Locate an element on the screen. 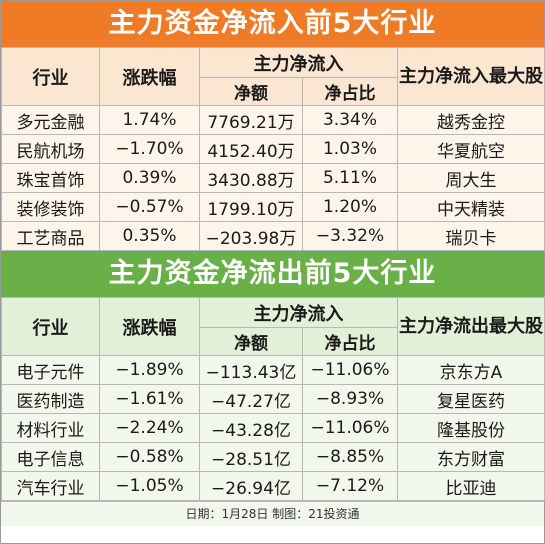  table-row: 医药制造 −1.61% −47.27亿 −8.93% 复星医药 is located at coordinates (273, 399).